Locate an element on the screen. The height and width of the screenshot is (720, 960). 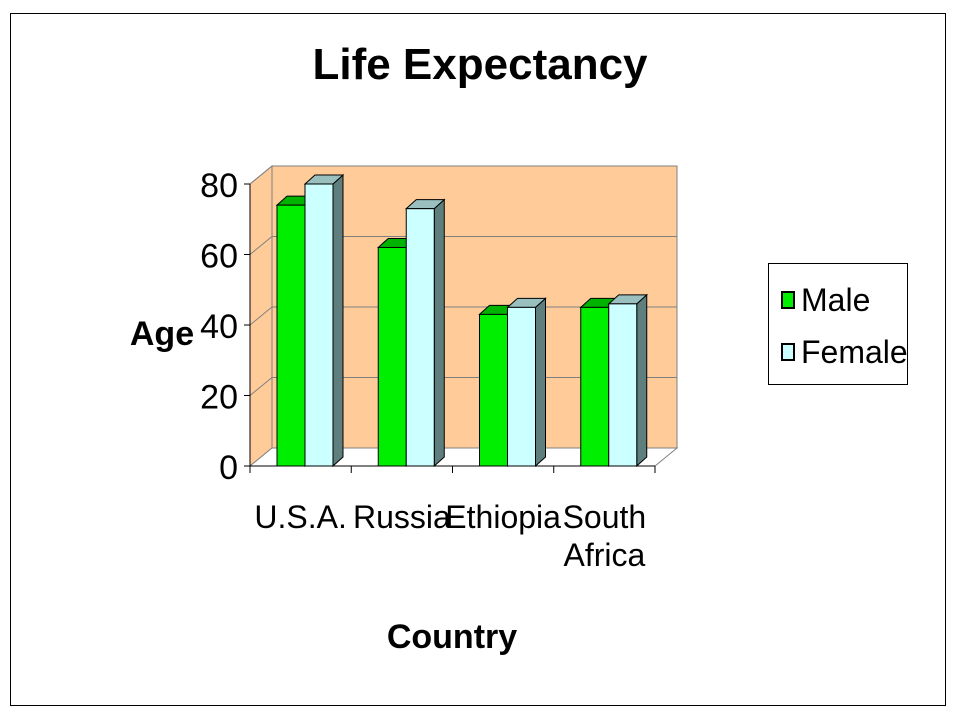
legend-swatch-female is located at coordinates (788, 352).